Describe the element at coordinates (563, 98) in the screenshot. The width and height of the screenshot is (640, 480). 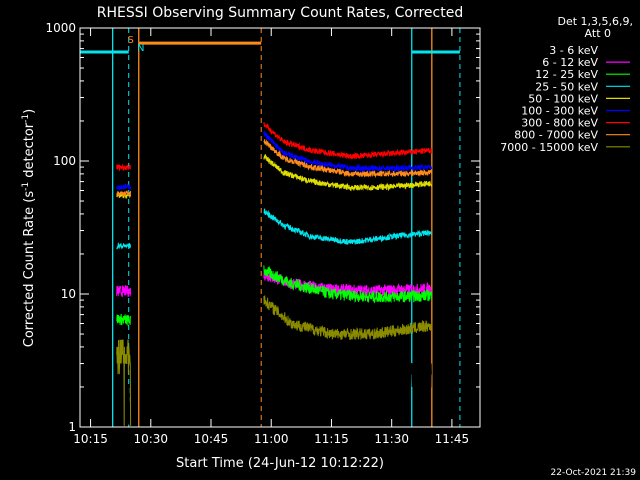
I see `legend-label: 50 - 100 keV` at that location.